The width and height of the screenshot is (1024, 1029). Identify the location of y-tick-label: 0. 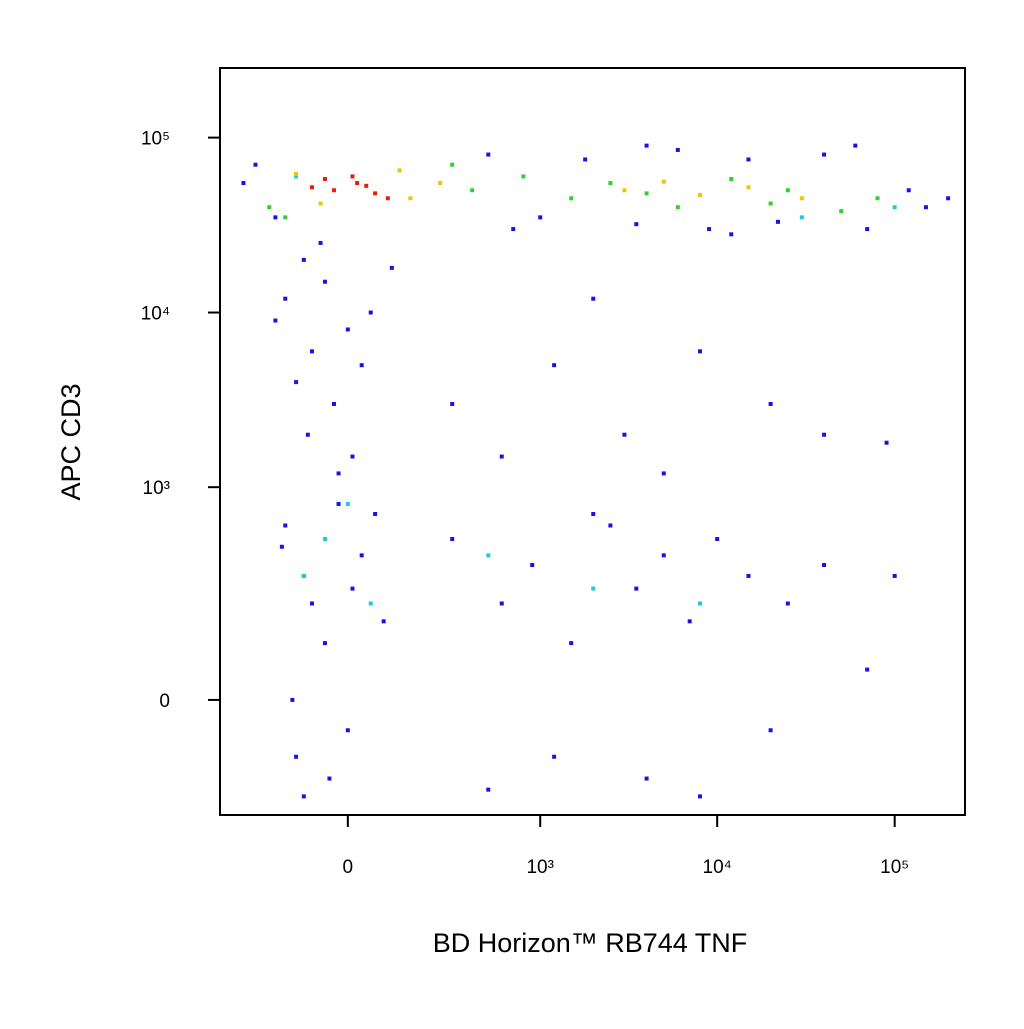
(164, 701).